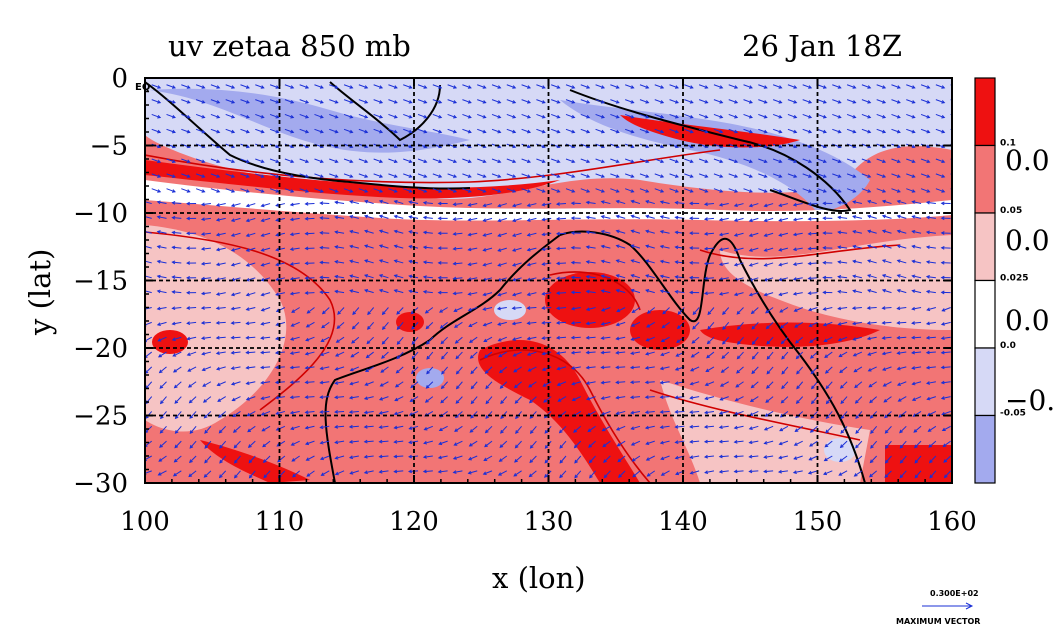 The height and width of the screenshot is (631, 1058). Describe the element at coordinates (954, 593) in the screenshot. I see `vector-legend-value: 0.300E+02` at that location.